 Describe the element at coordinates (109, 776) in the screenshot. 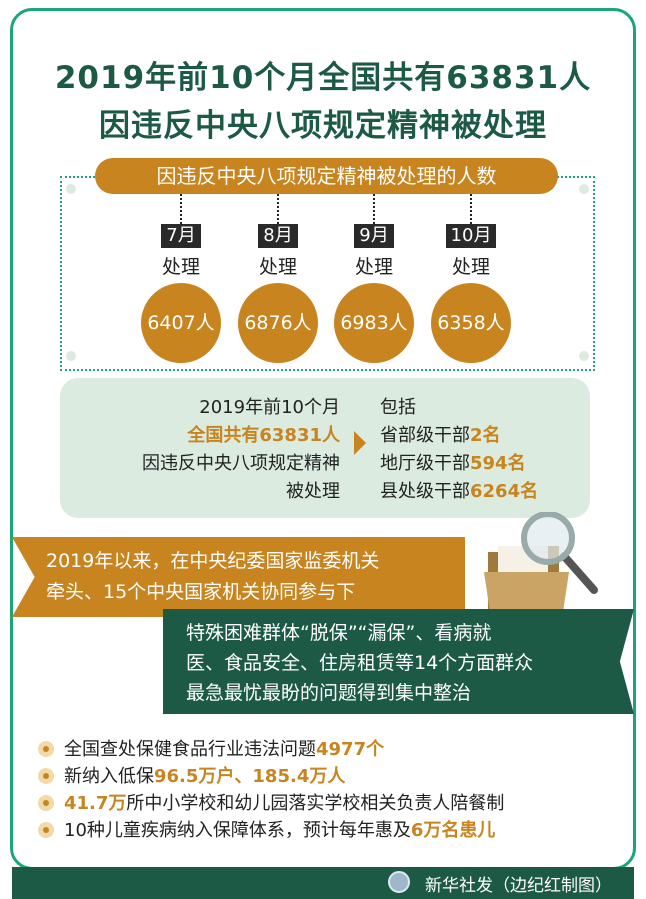

I see `bullet-text: 新纳入低保` at that location.